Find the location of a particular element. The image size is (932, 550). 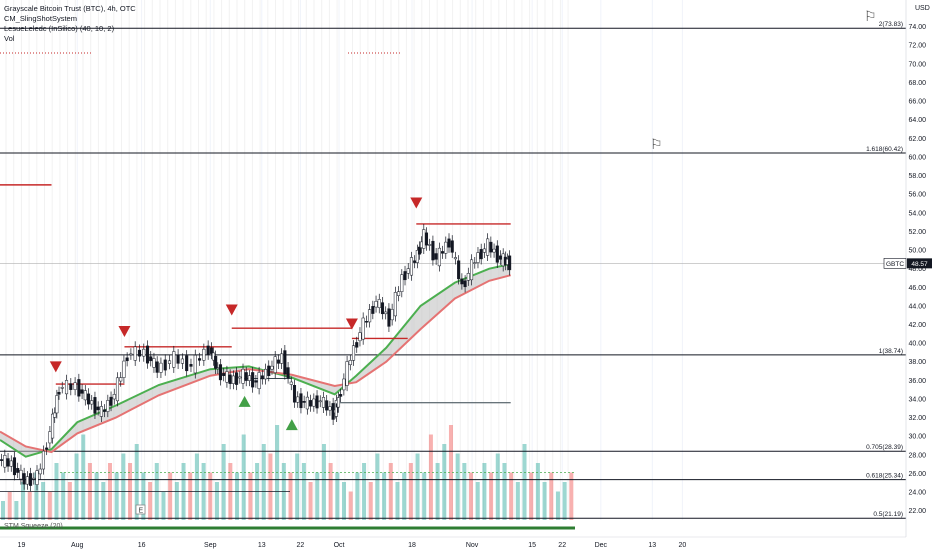

last-price-tag is located at coordinates (919, 263).